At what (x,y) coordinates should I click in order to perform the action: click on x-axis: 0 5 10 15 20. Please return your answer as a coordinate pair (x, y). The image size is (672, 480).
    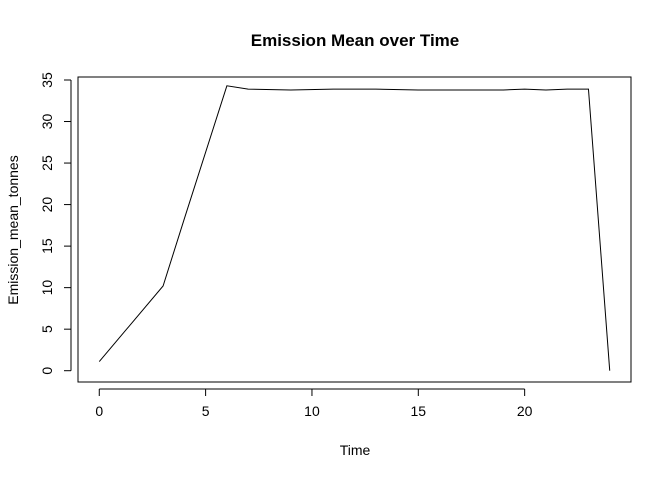
    Looking at the image, I should click on (314, 403).